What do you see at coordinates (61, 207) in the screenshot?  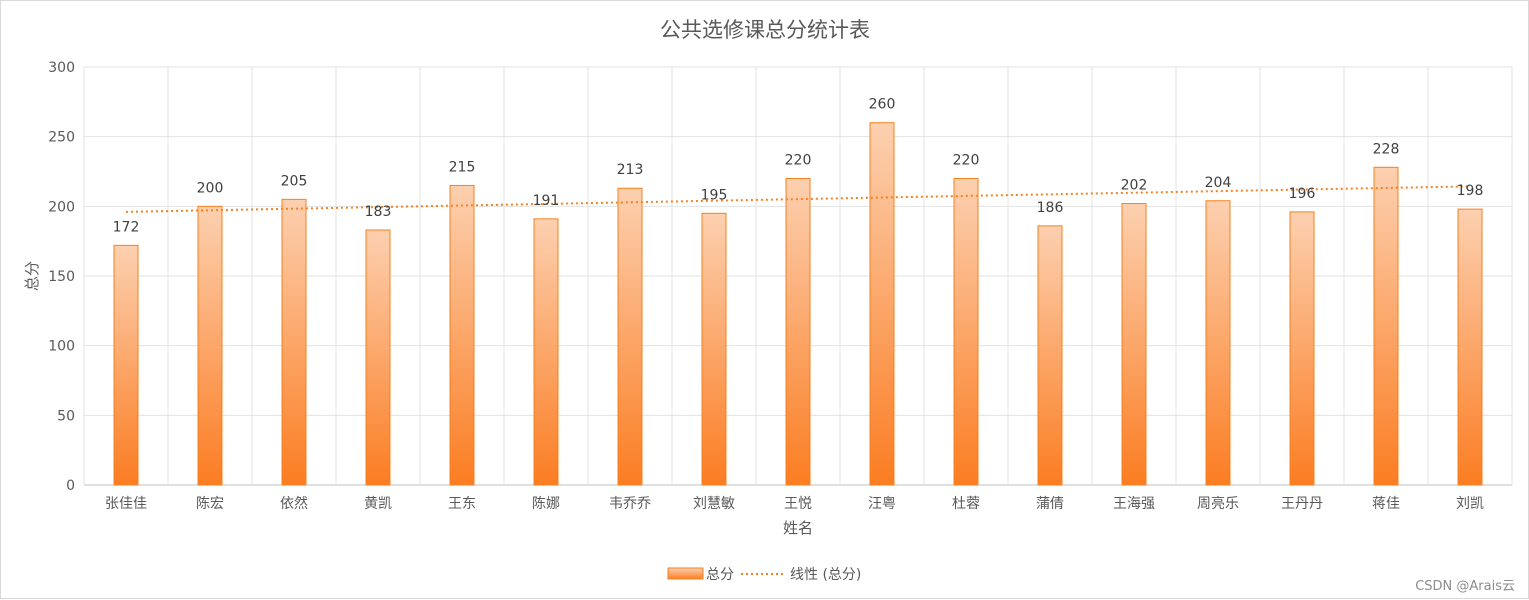 I see `y-tick-label: 200` at bounding box center [61, 207].